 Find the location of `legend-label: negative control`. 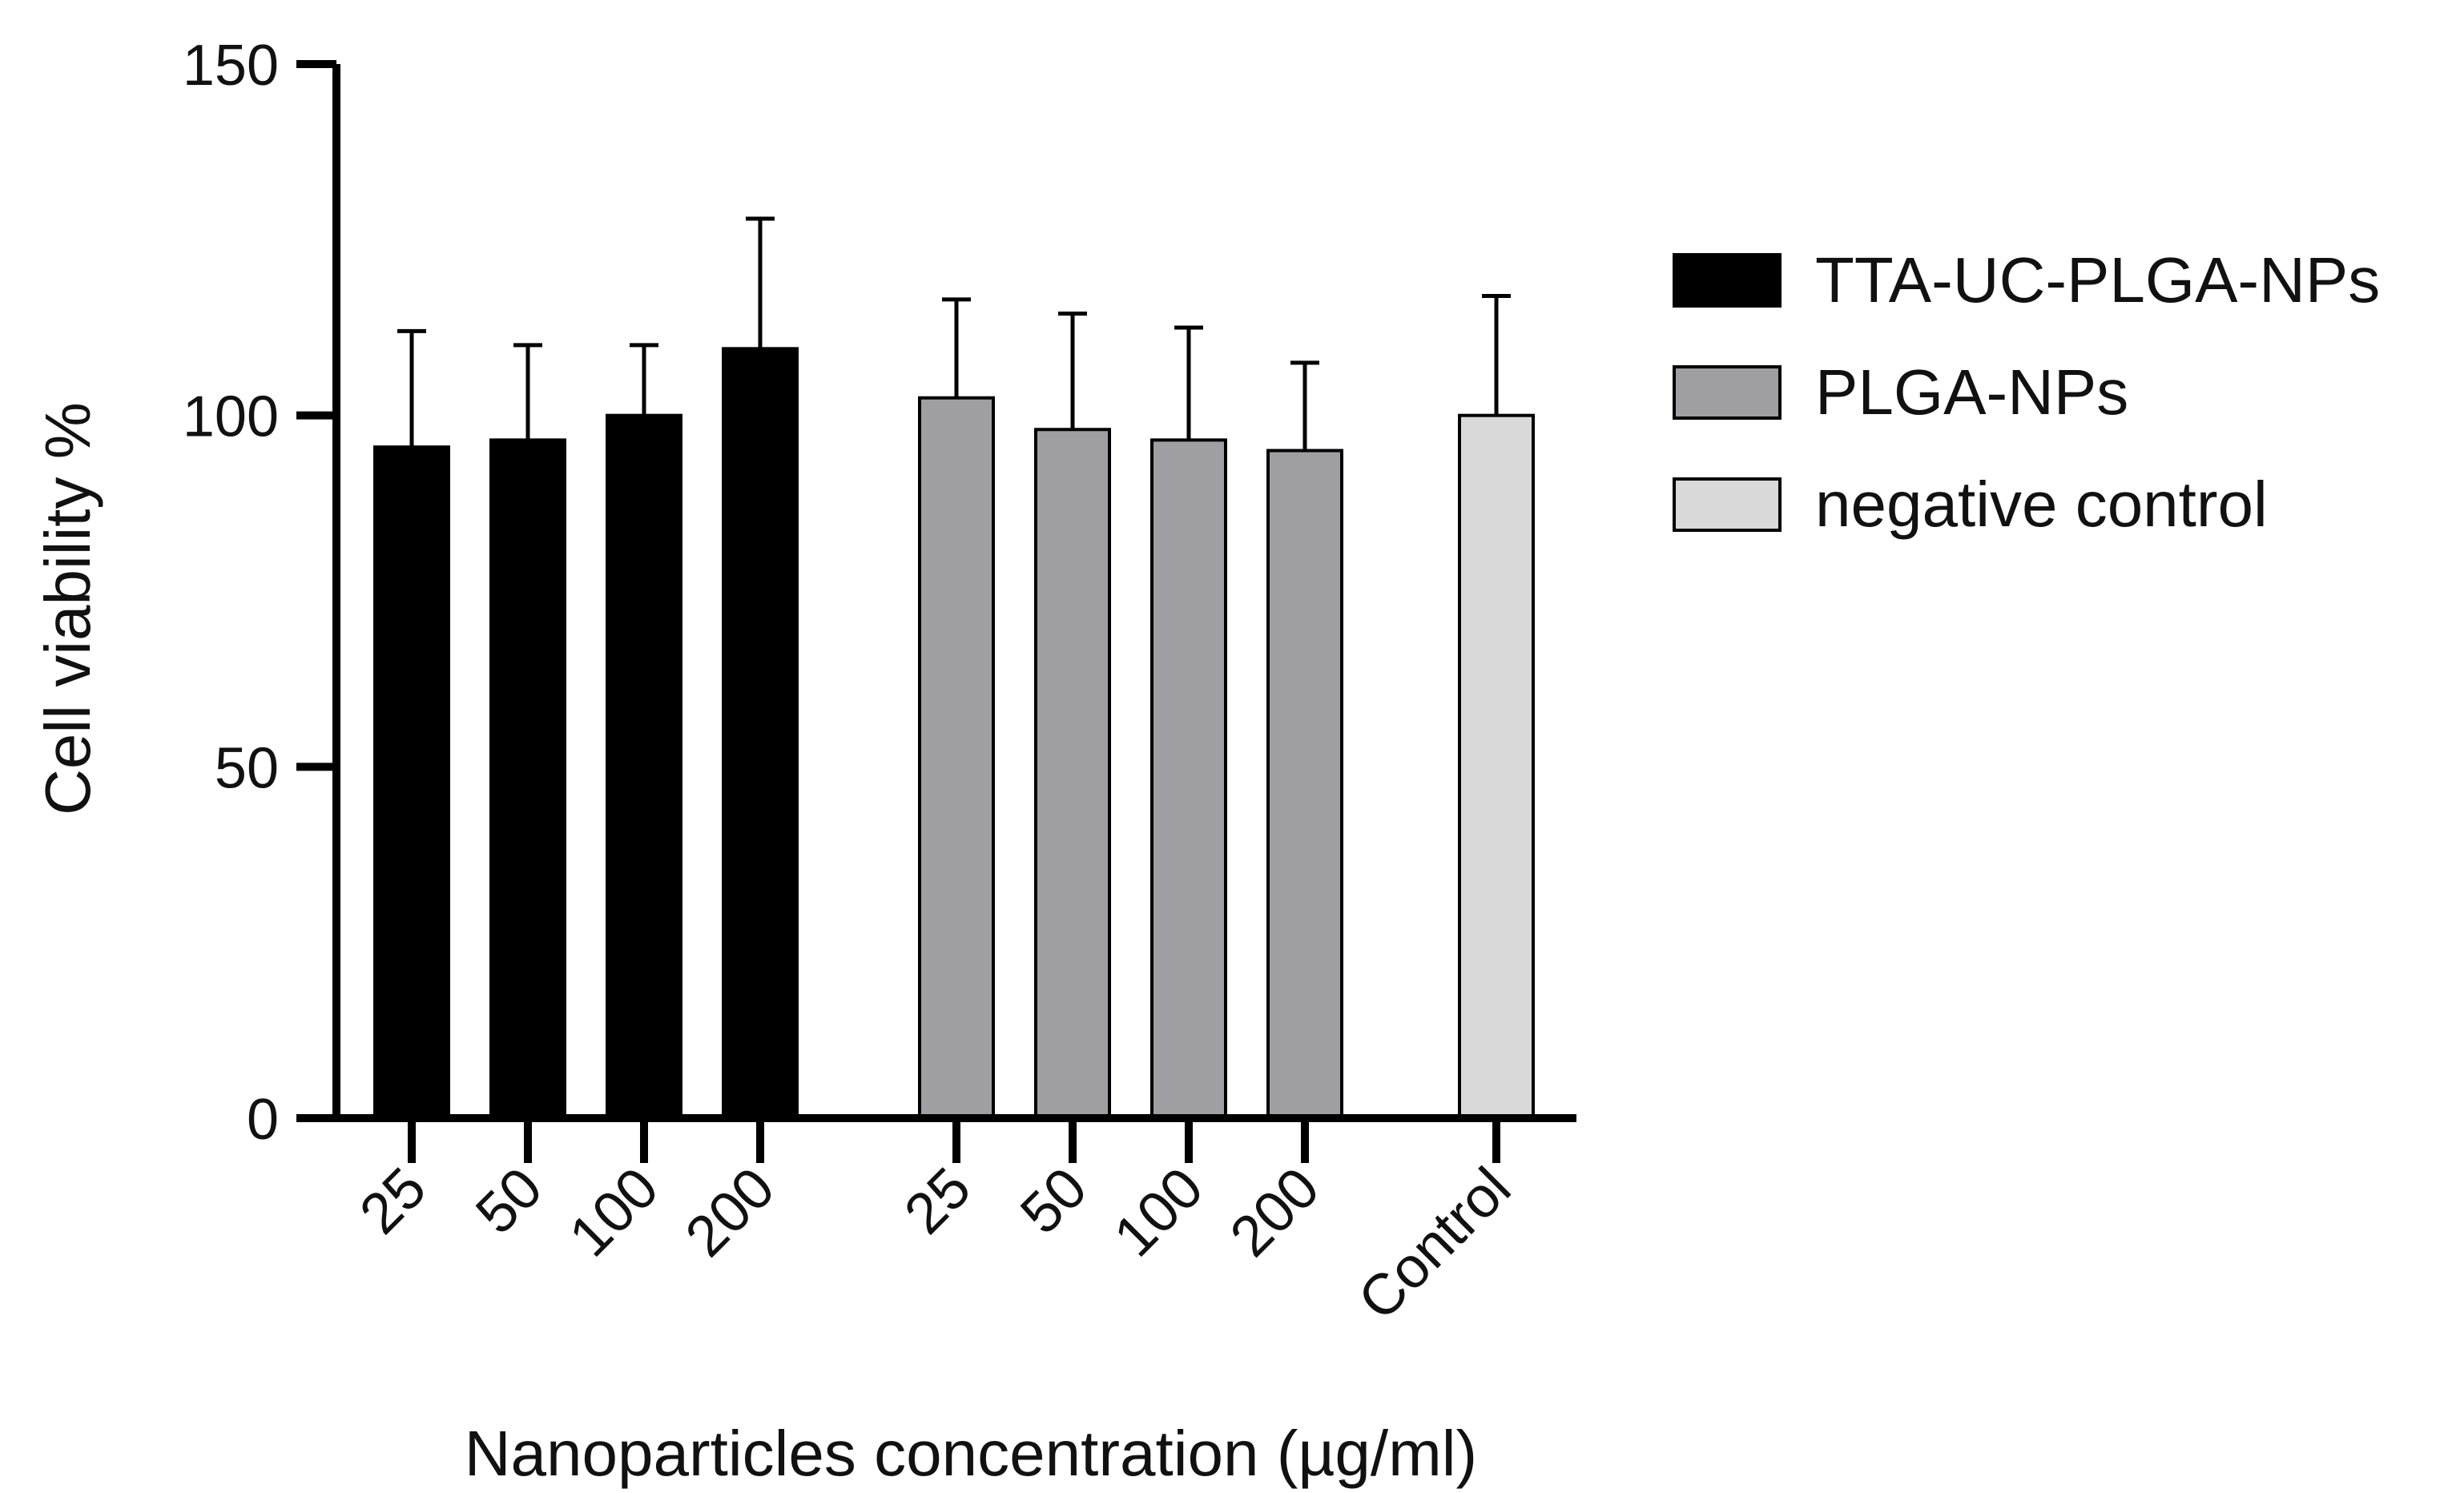

legend-label: negative control is located at coordinates (2042, 504).